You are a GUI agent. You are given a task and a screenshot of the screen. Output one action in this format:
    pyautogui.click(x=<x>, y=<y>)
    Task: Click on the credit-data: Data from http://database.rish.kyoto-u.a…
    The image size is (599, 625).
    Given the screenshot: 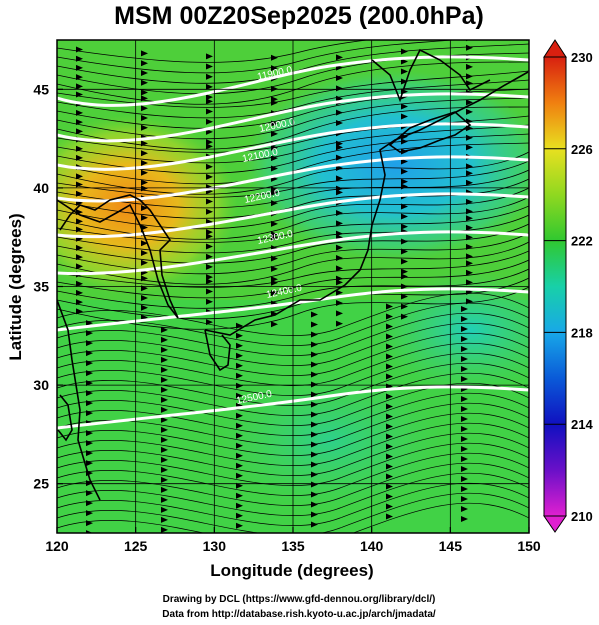 What is the action you would take?
    pyautogui.click(x=299, y=614)
    